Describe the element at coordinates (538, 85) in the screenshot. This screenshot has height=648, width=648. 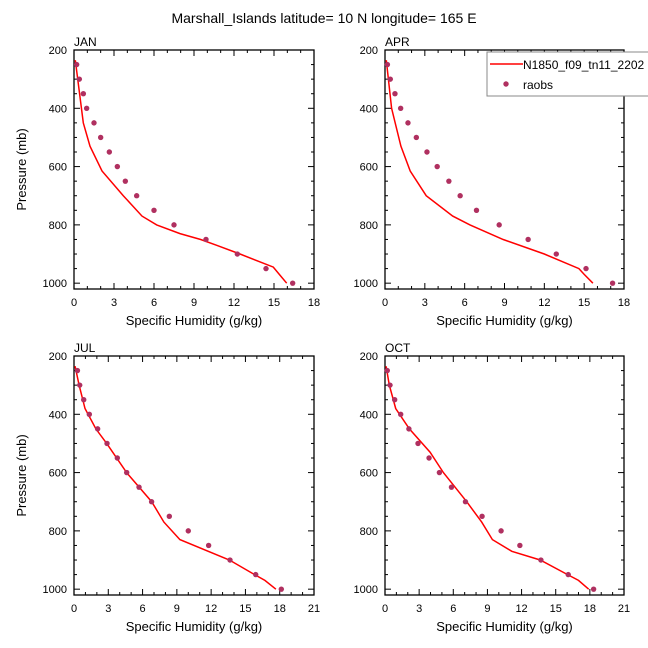
I see `legend-obs-label: raobs` at that location.